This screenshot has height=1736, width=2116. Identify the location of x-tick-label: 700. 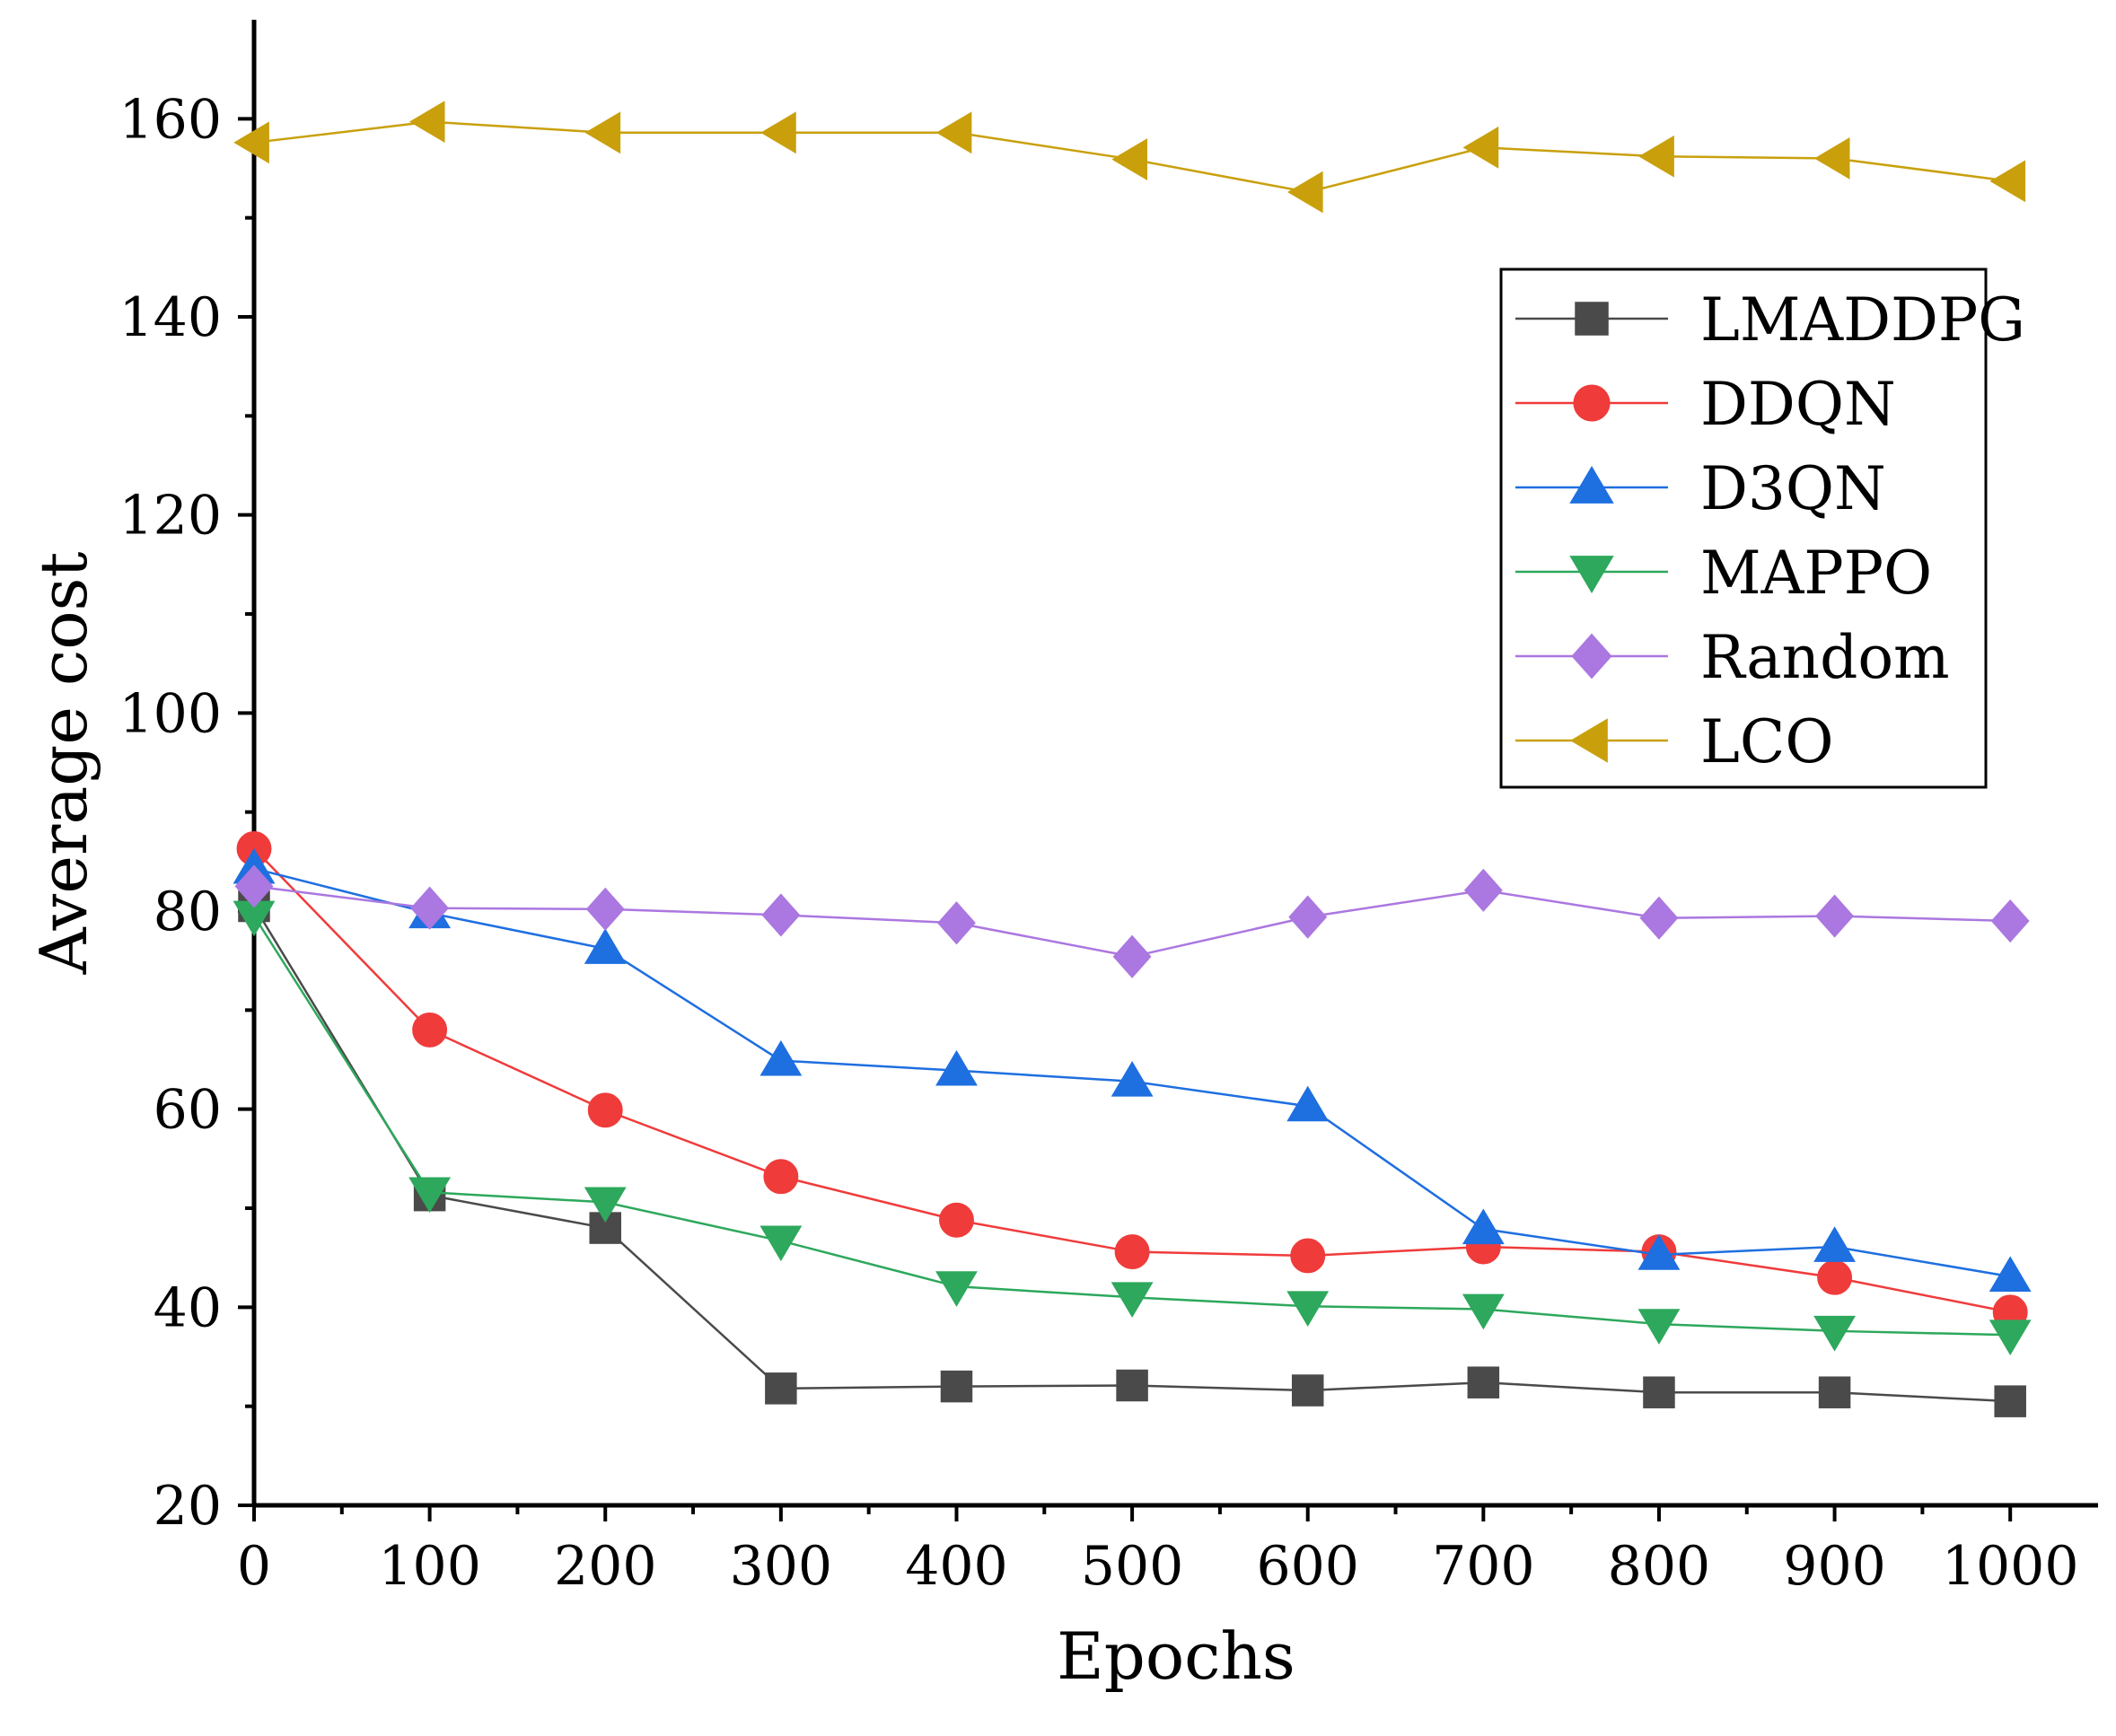
(1483, 1566).